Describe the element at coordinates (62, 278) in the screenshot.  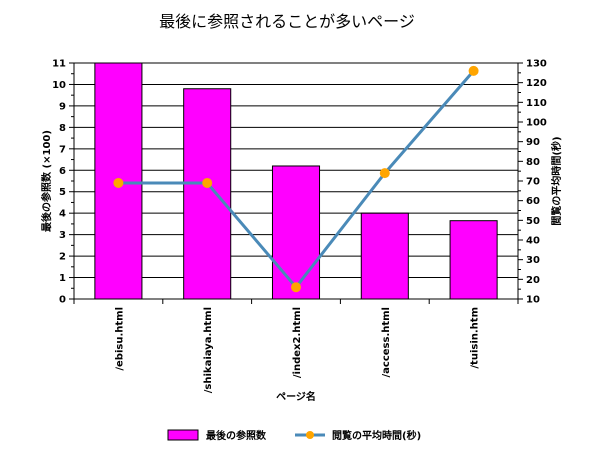
I see `y-tick-label: 1` at that location.